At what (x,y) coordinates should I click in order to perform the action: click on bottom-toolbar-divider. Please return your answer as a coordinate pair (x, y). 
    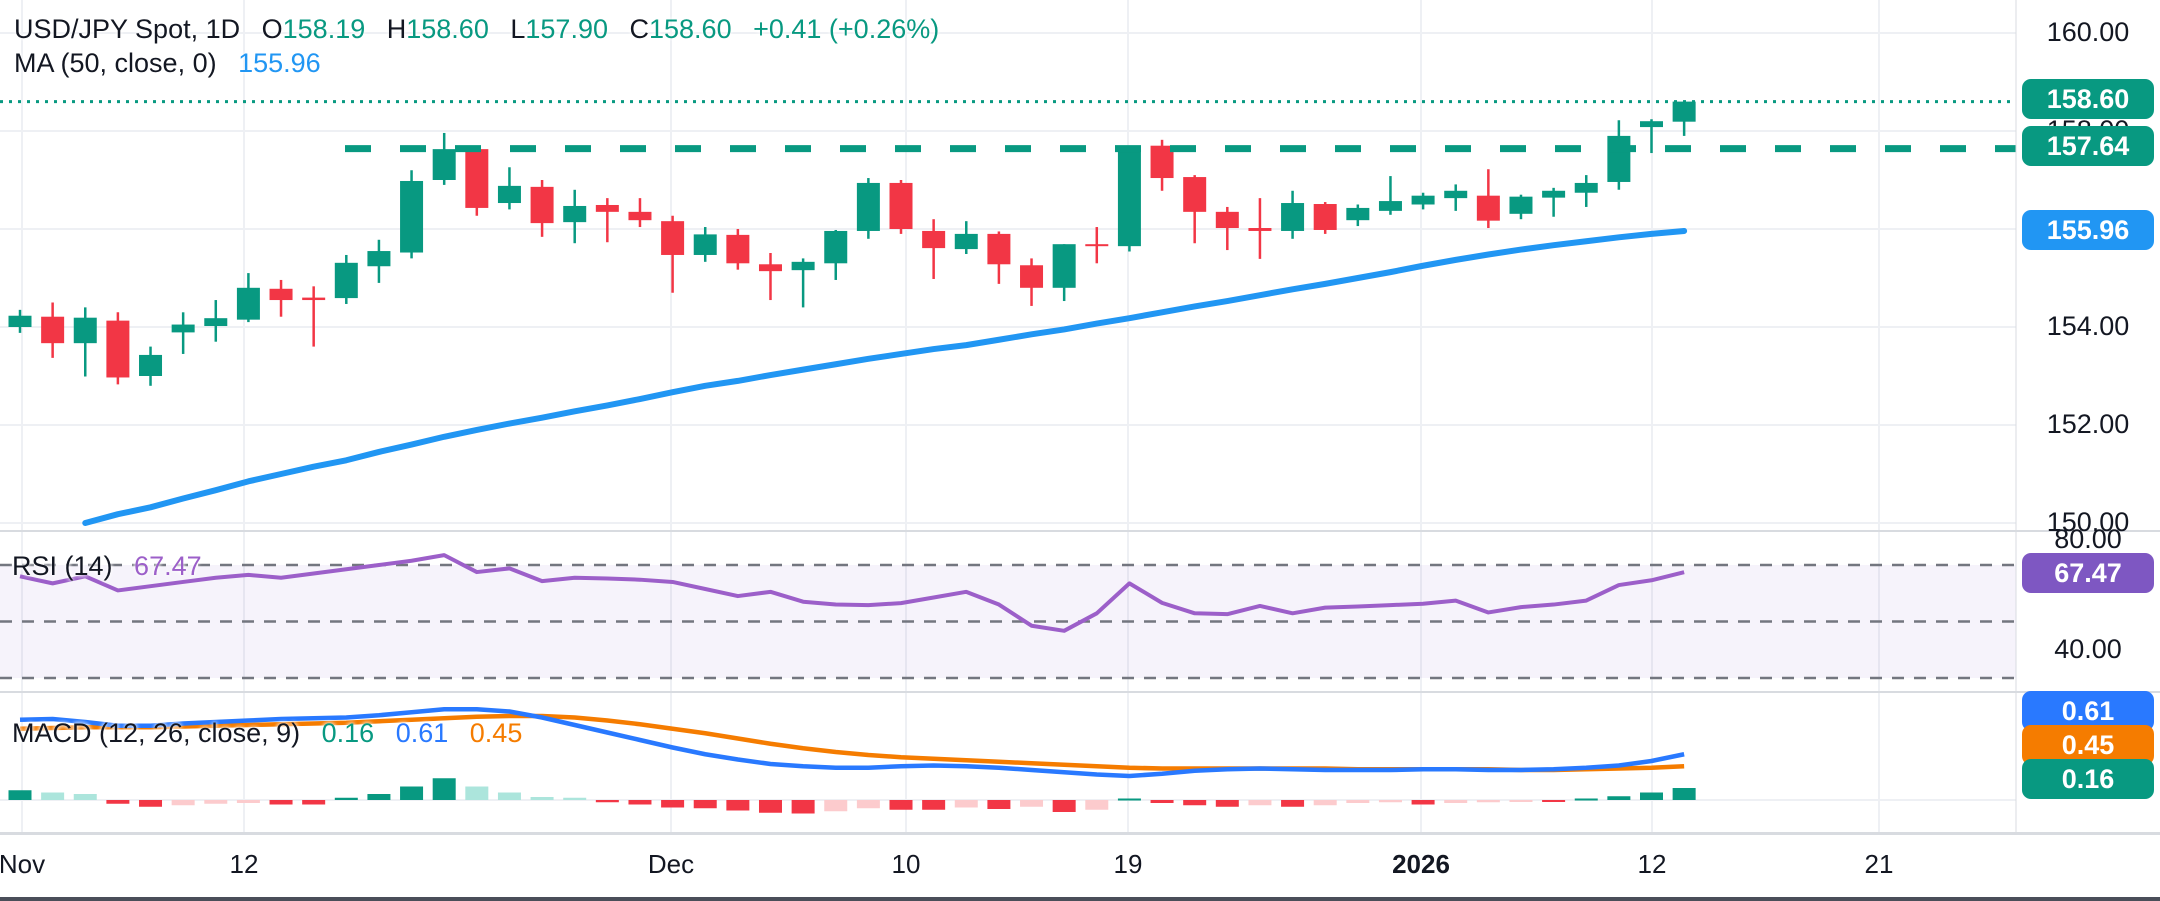
    Looking at the image, I should click on (1080, 898).